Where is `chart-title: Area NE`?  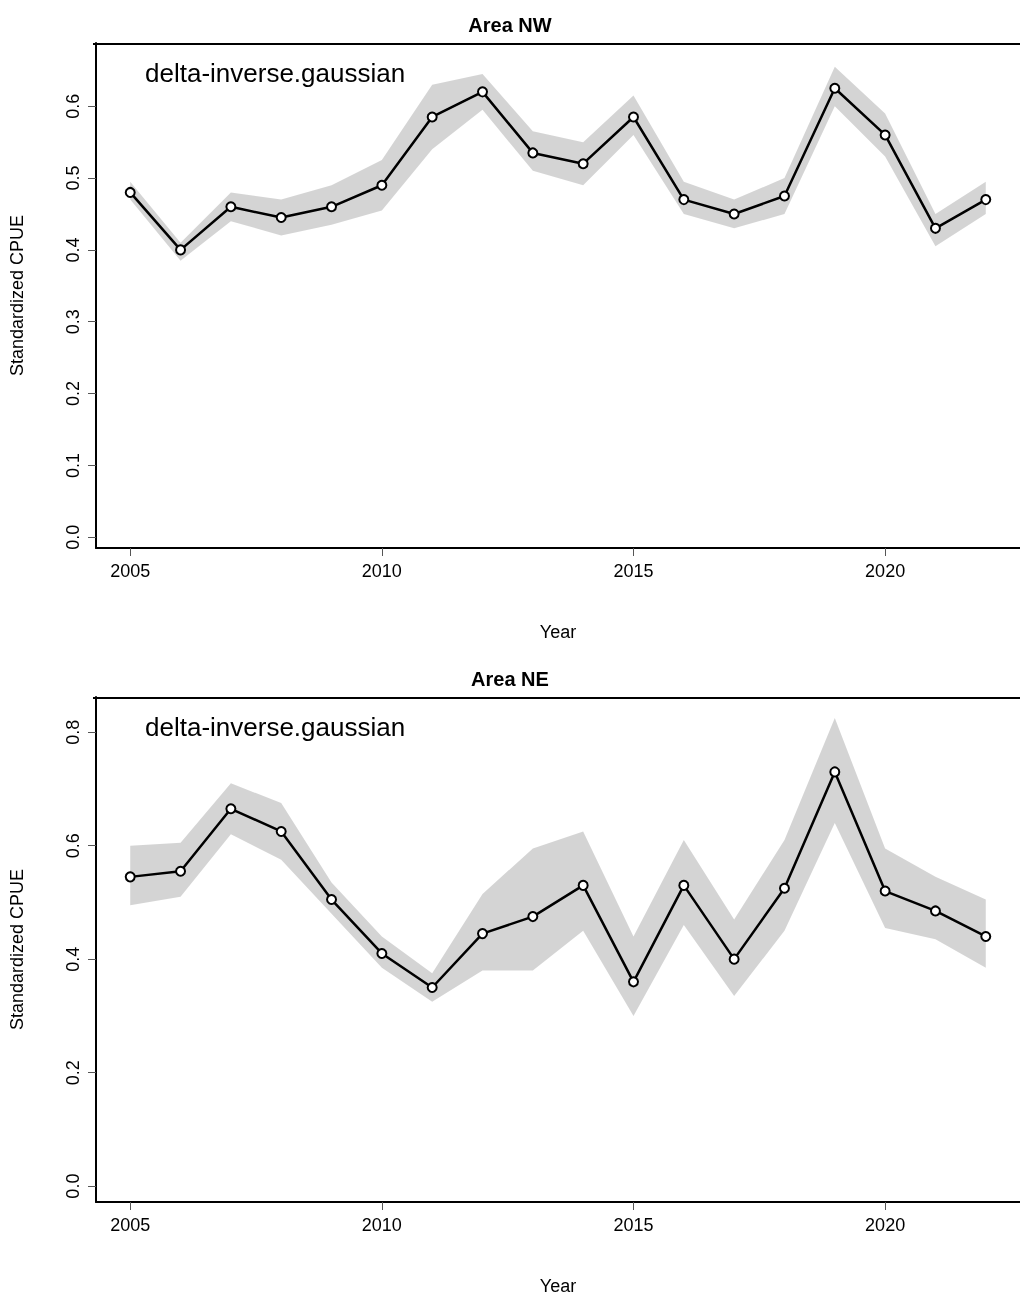 chart-title: Area NE is located at coordinates (510, 679).